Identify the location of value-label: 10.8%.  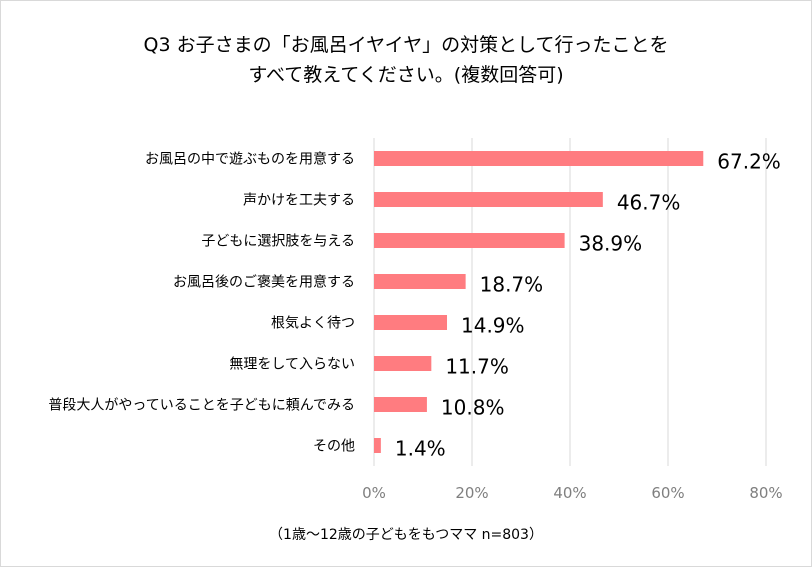
(473, 408).